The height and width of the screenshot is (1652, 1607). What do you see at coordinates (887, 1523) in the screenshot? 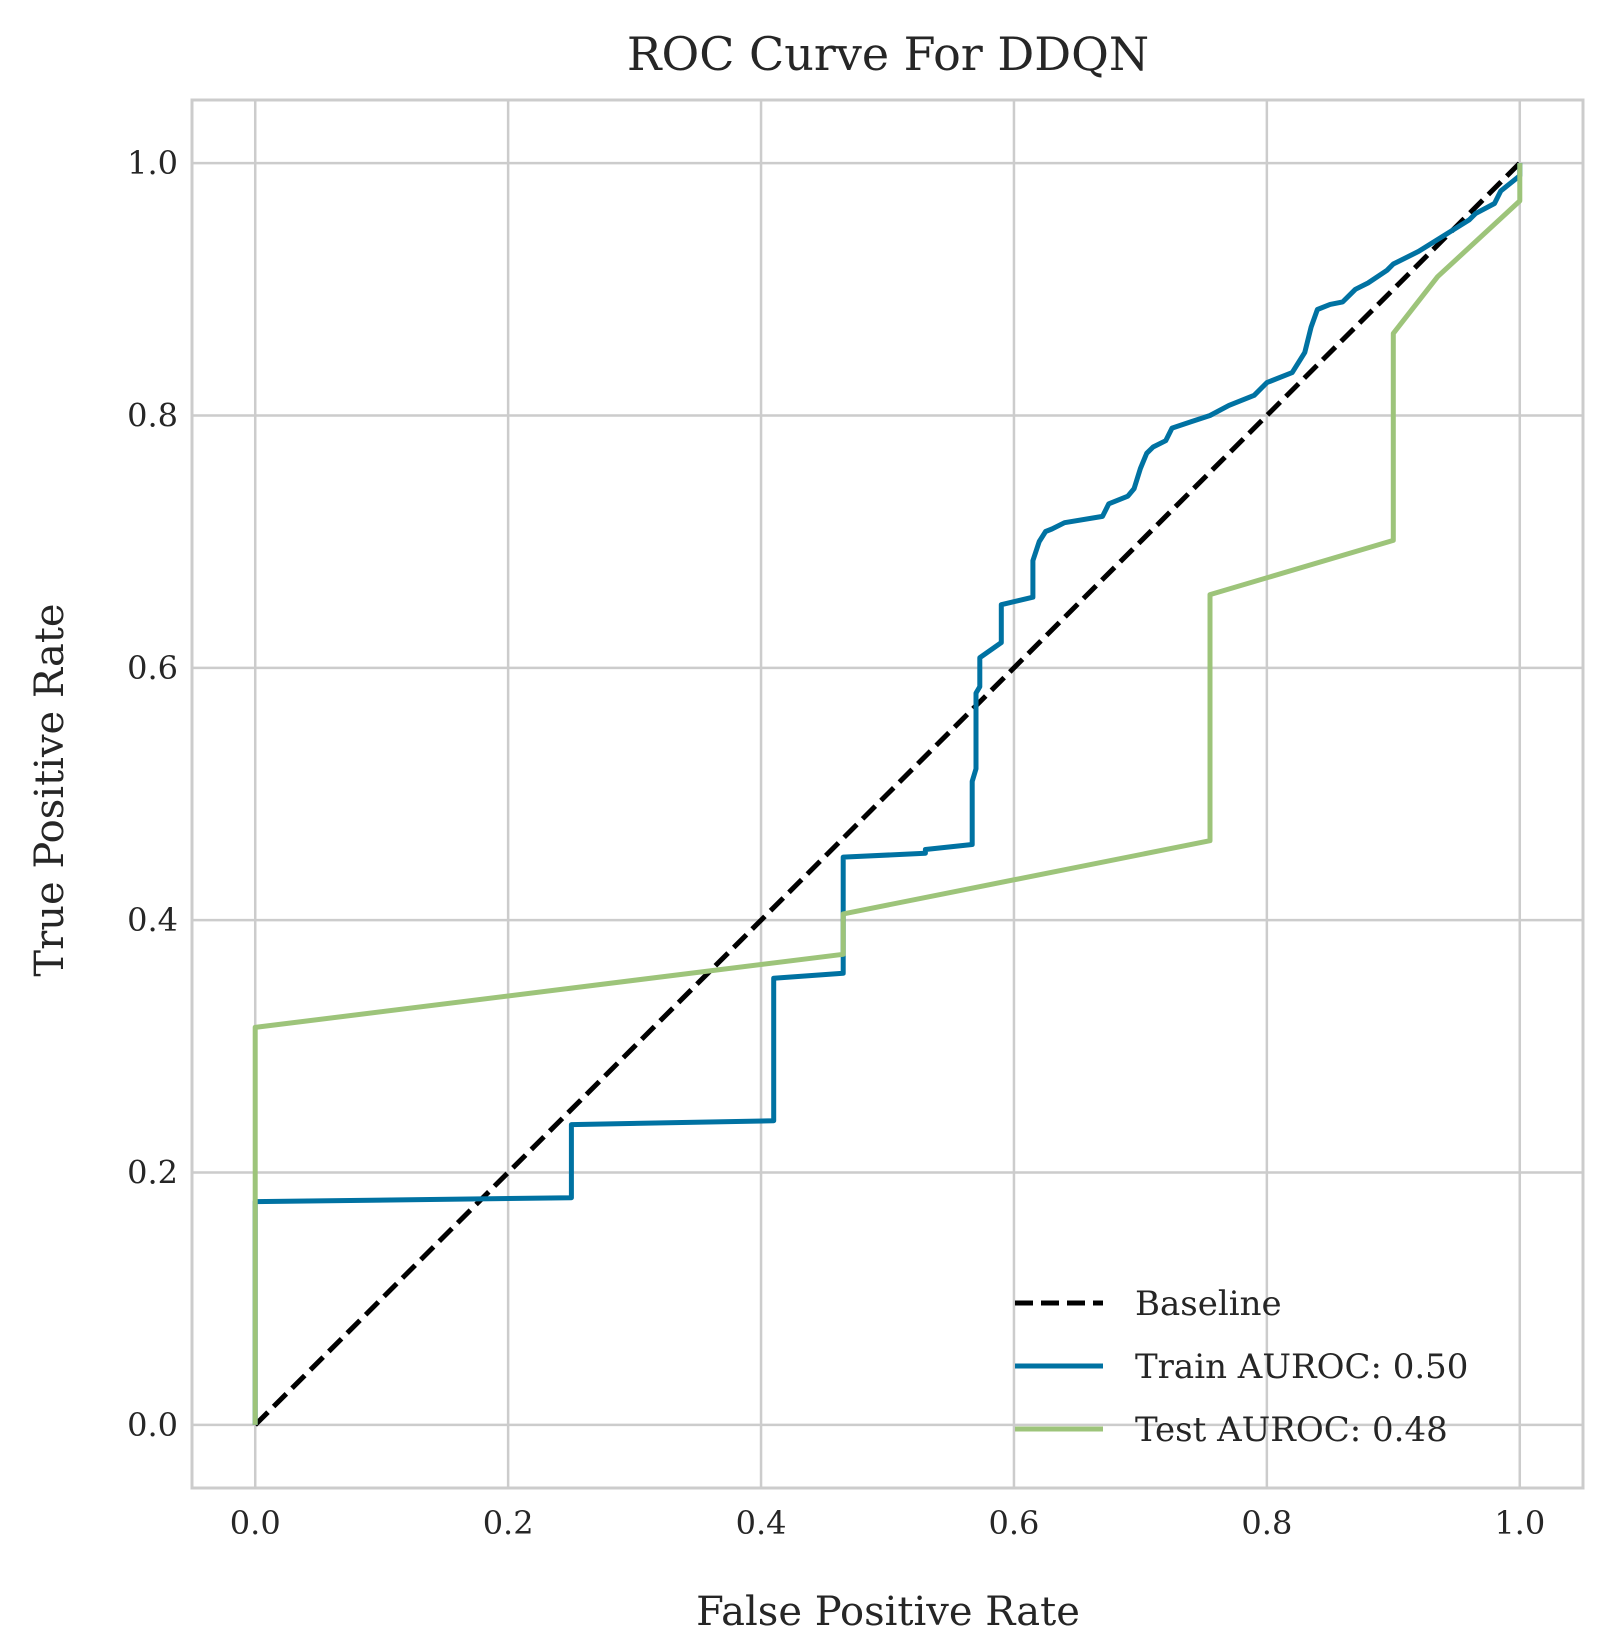
I see `x-axis-ticks: 0.0 0.2 0.4 0.6 0.8 1.0` at bounding box center [887, 1523].